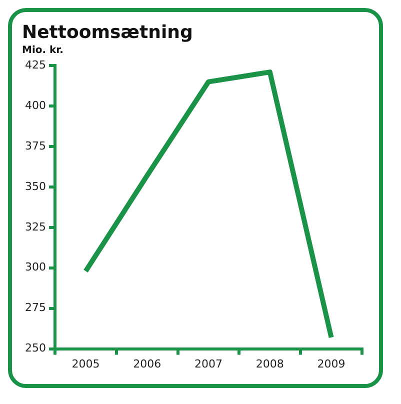 This screenshot has width=401, height=404. Describe the element at coordinates (35, 267) in the screenshot. I see `y-tick-label: 300` at that location.